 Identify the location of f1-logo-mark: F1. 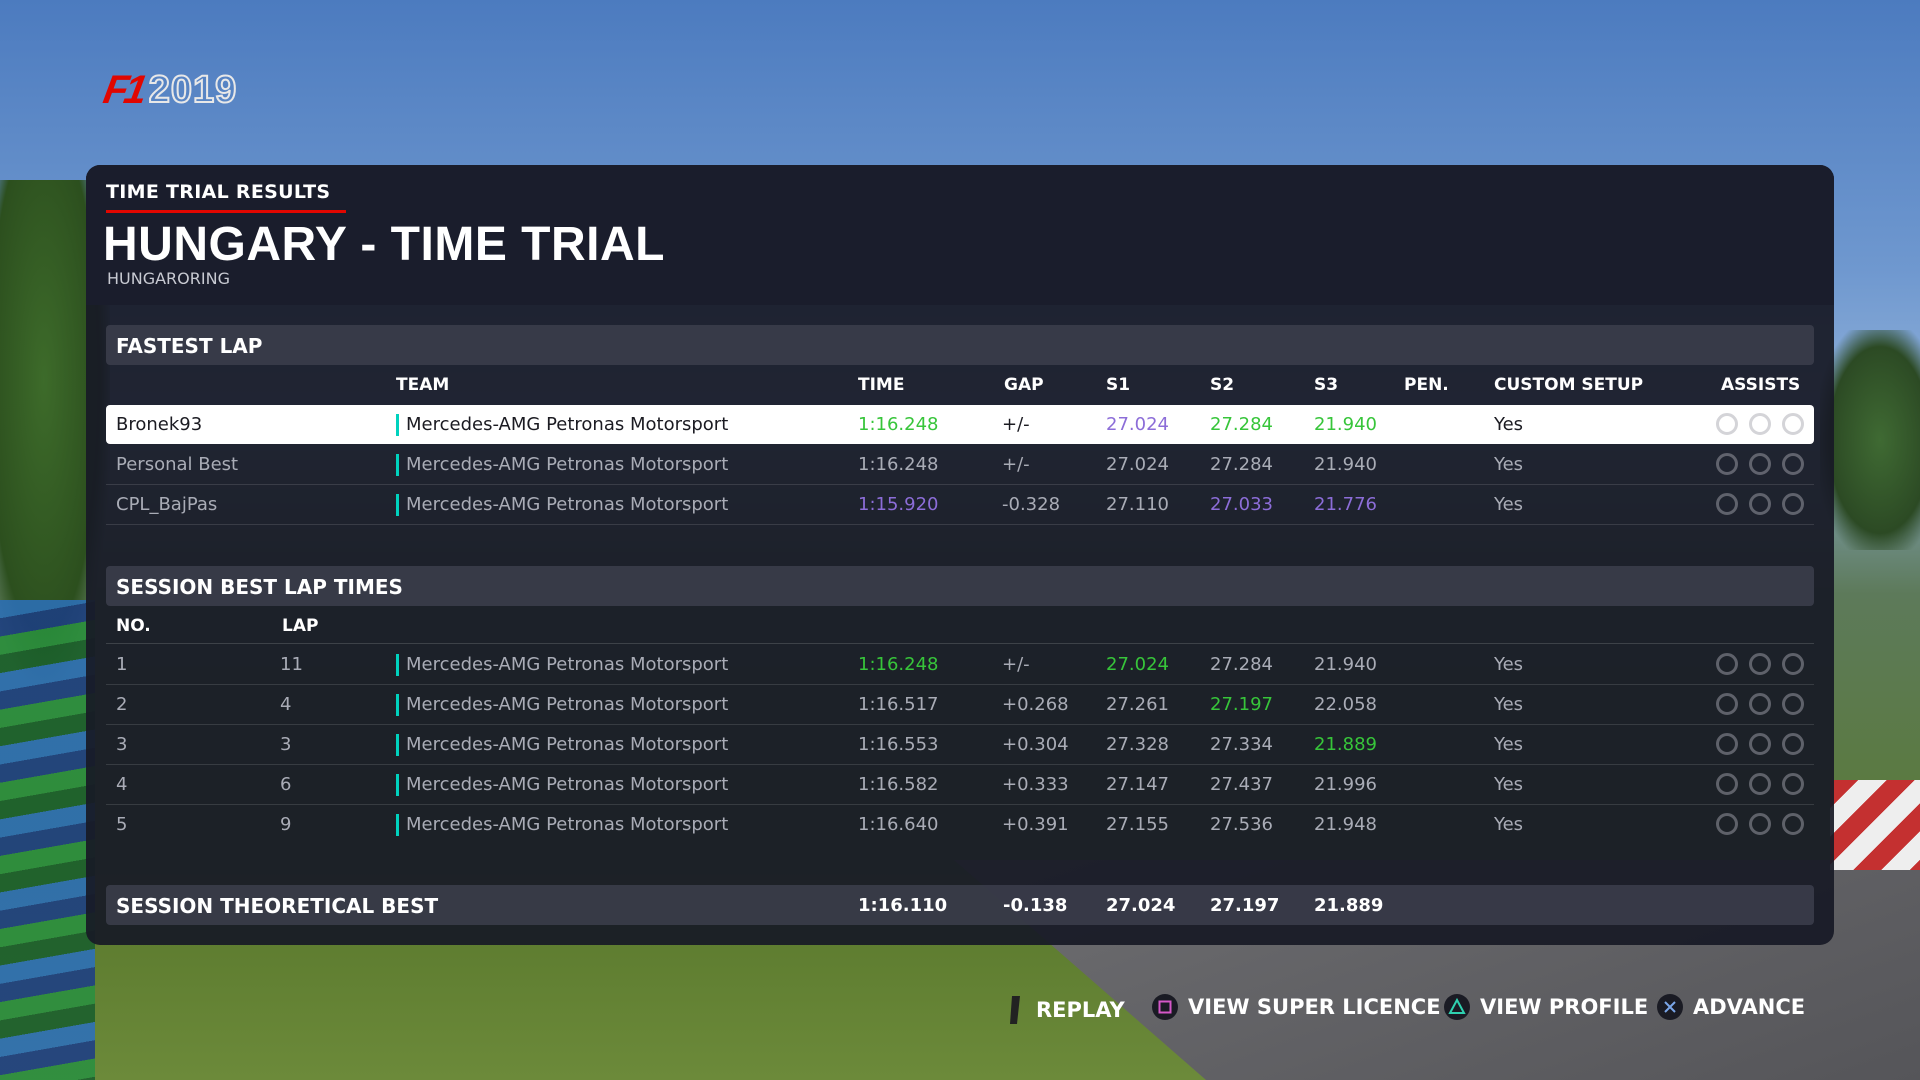
(123, 89).